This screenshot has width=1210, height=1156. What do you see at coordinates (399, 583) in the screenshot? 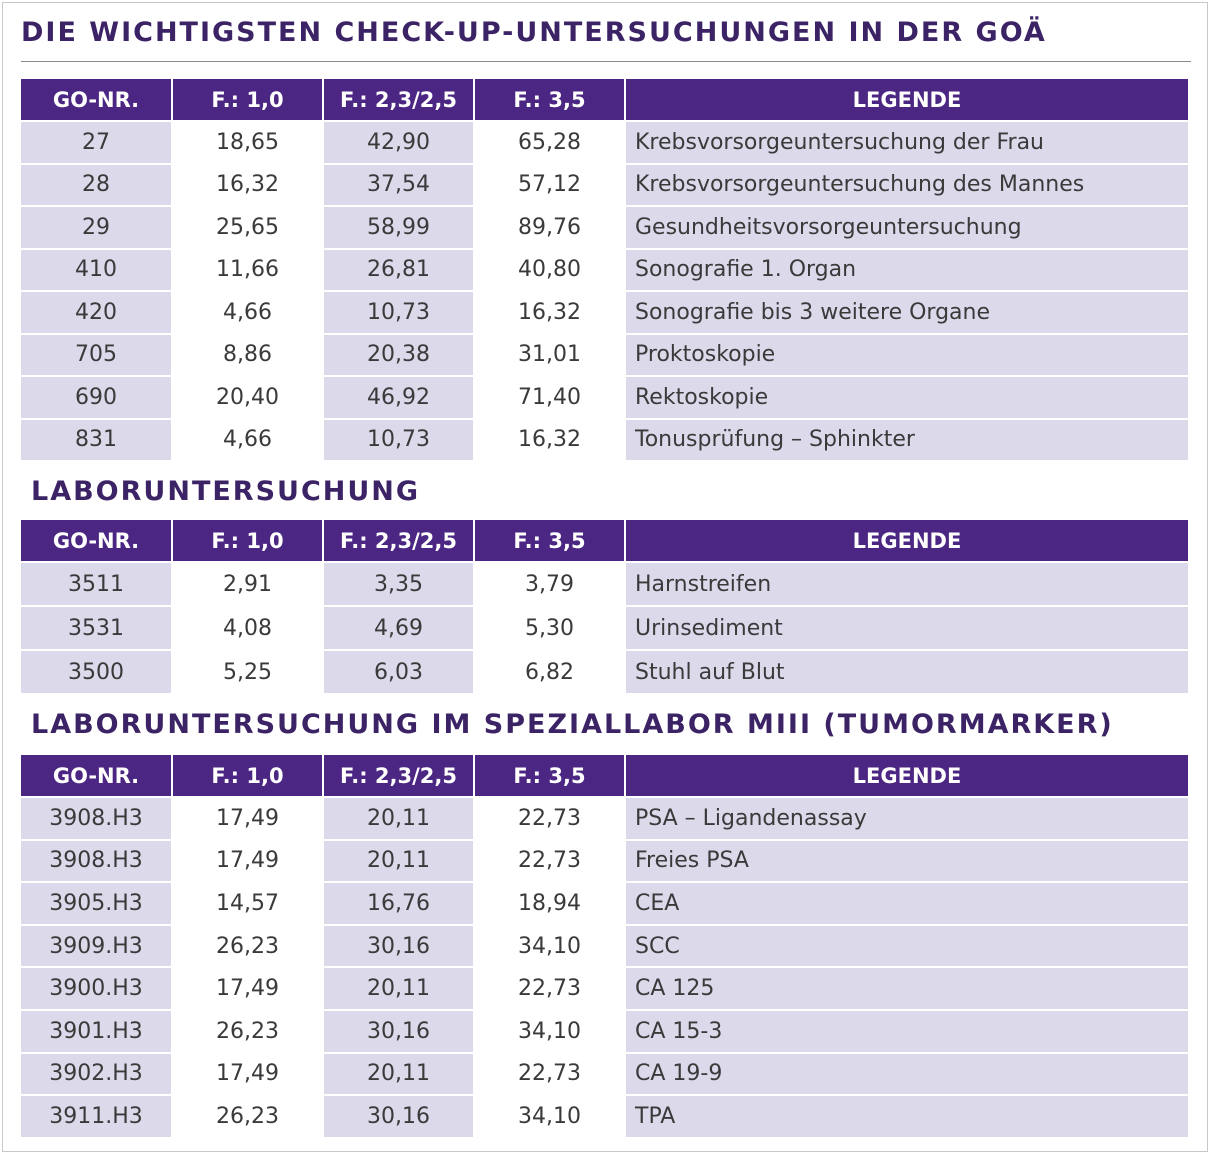
I see `cell-f-2-3: 3,35` at bounding box center [399, 583].